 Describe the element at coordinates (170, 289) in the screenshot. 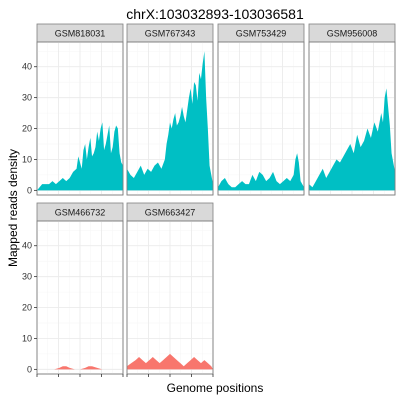

I see `panel-GSM663427: GSM663427` at that location.